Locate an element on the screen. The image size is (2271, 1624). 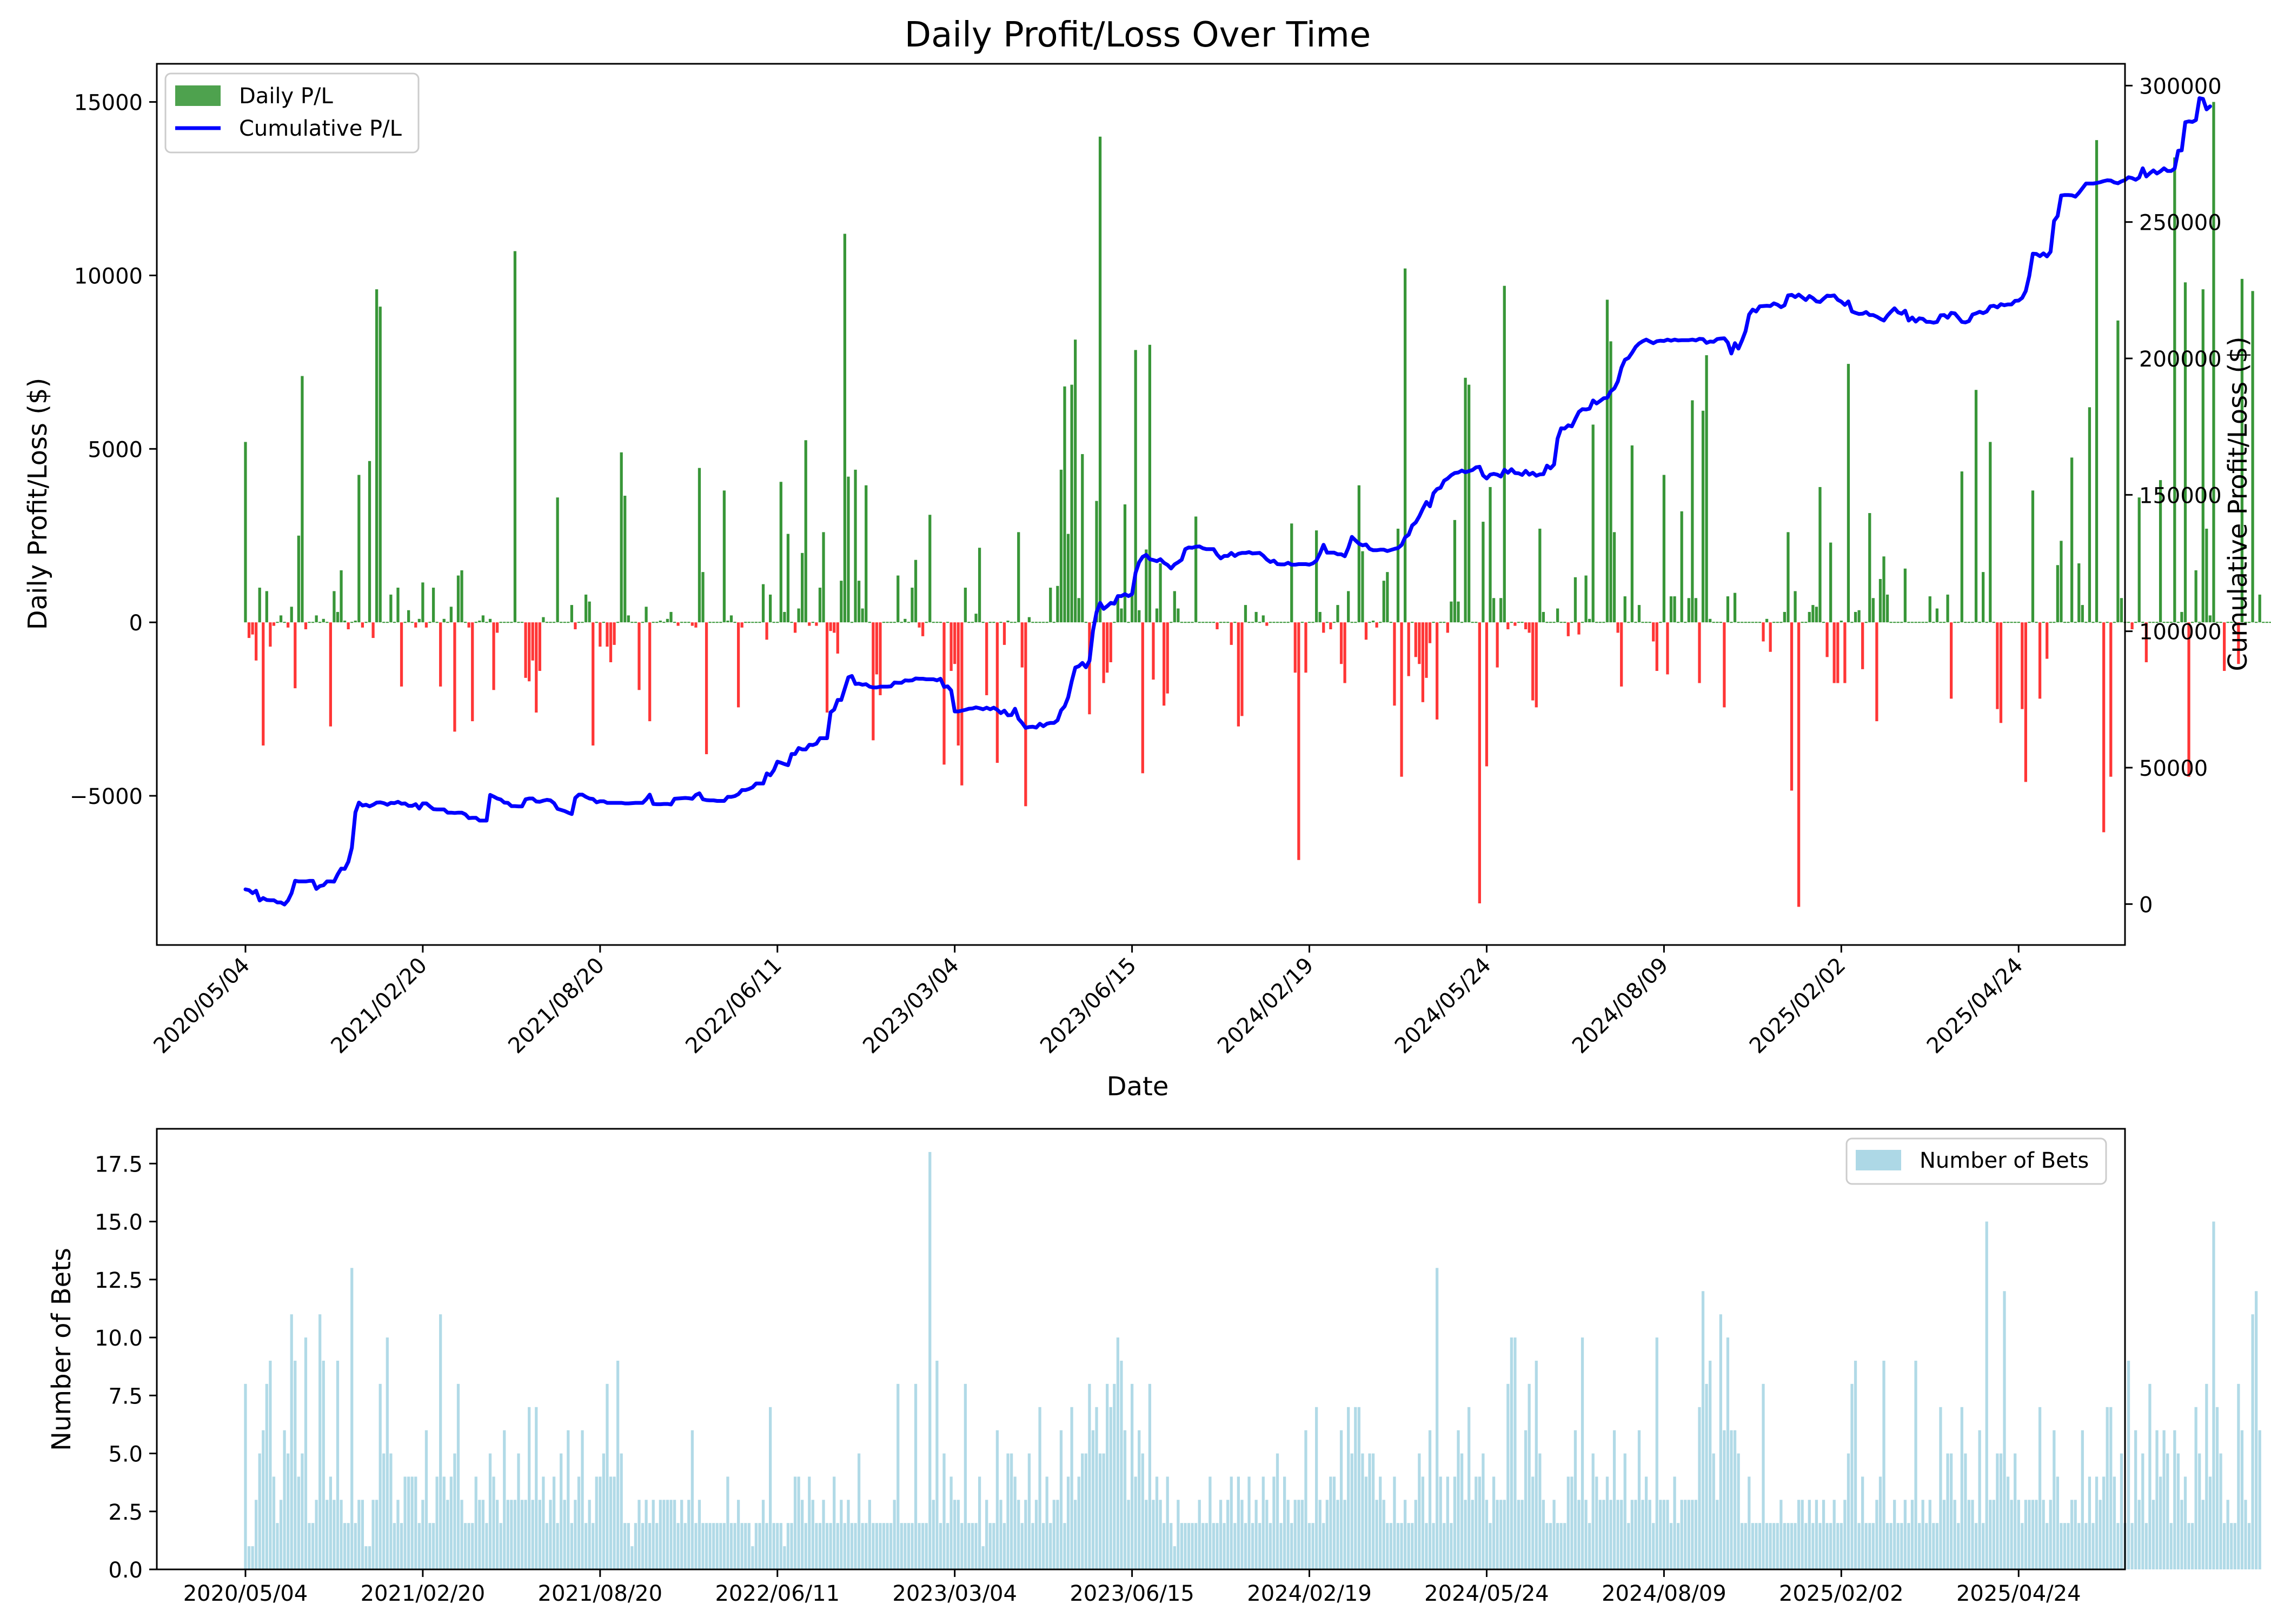
legend-swatch-number-of-bets is located at coordinates (1878, 1160).